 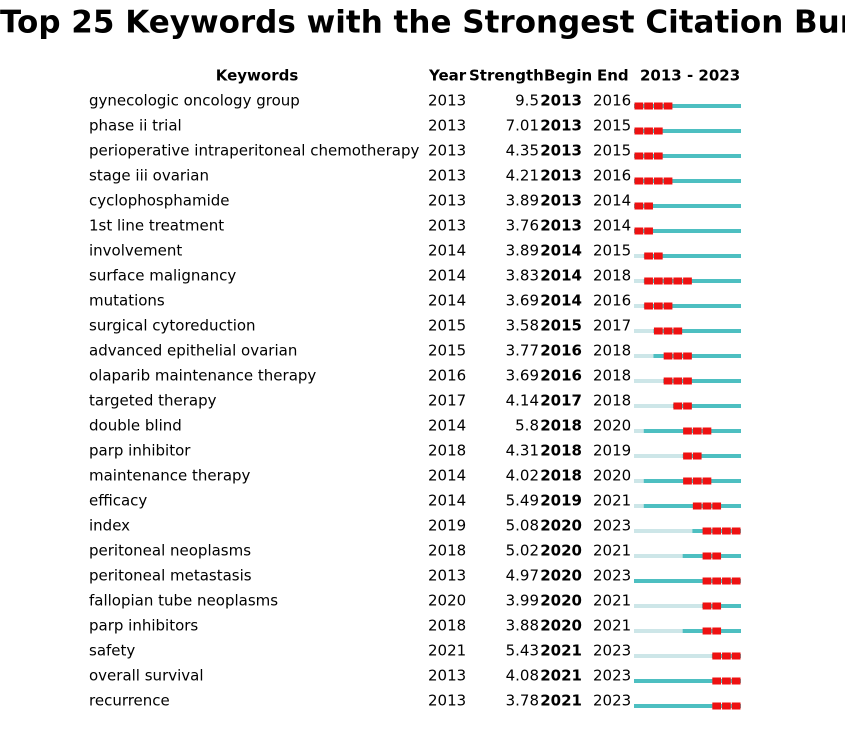 What do you see at coordinates (561, 326) in the screenshot?
I see `begin: 2015` at bounding box center [561, 326].